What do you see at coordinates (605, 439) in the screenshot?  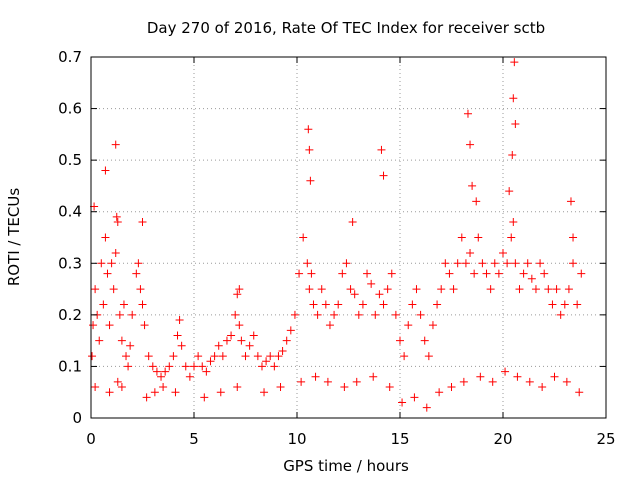 I see `x-tick-label: 25` at bounding box center [605, 439].